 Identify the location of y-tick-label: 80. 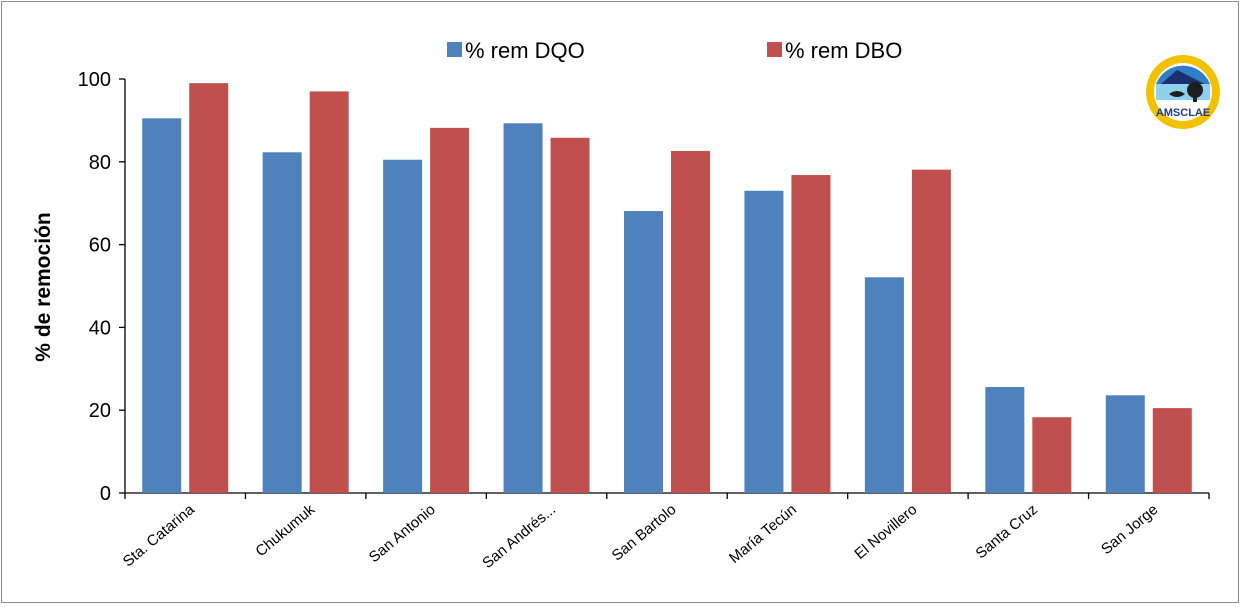
(100, 163).